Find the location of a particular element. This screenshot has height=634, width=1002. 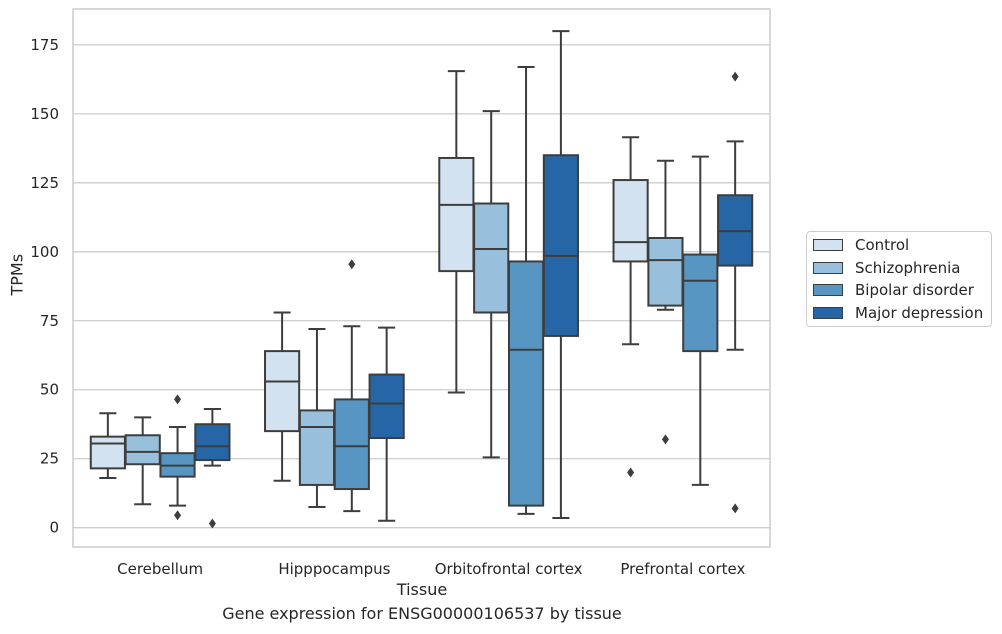

box-cerebellum-schizophrenia is located at coordinates (142, 461).